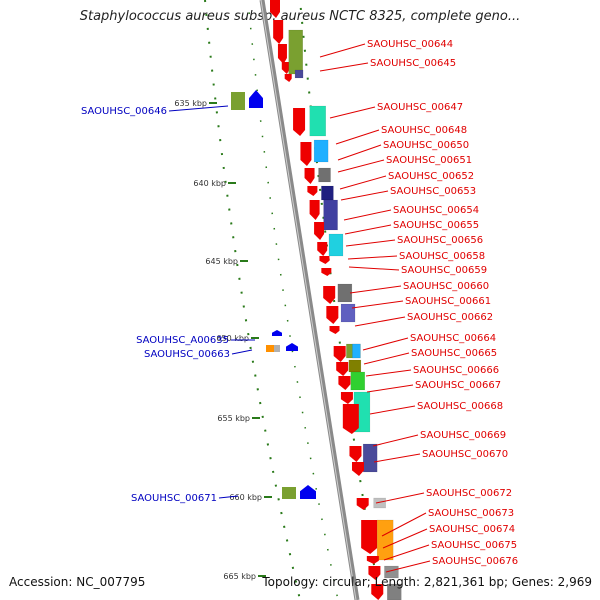 The image size is (600, 600). I want to click on gene-label-right: SAOUHSC_00659, so click(444, 270).